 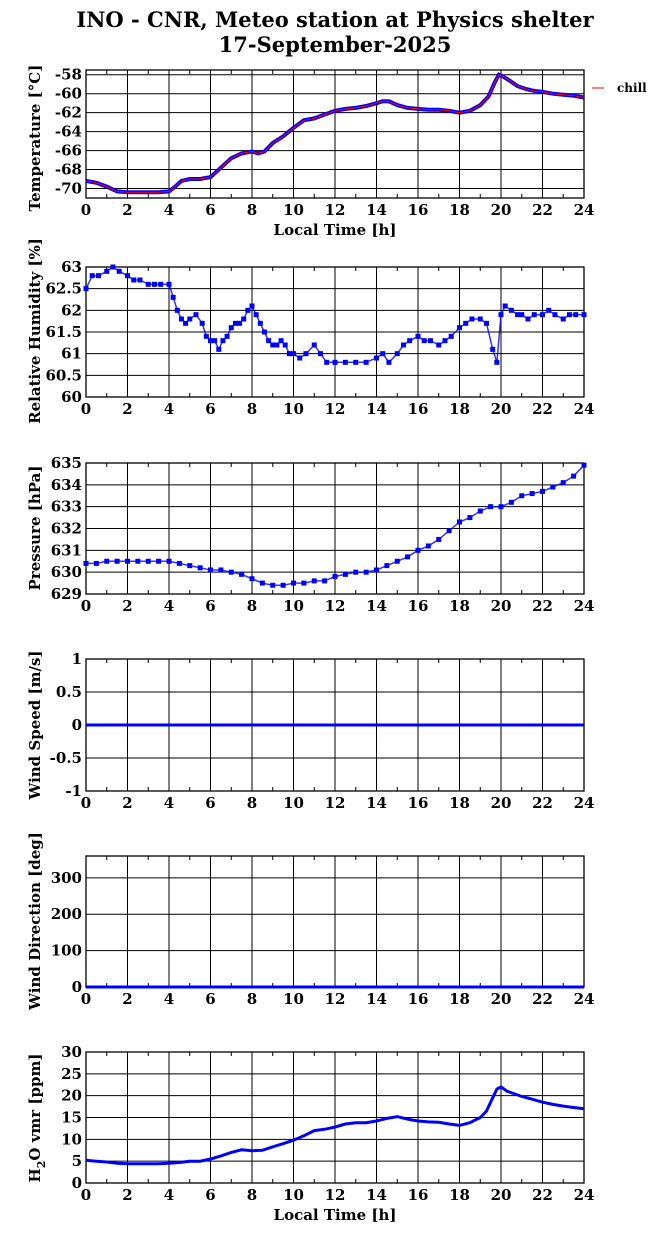 I want to click on wind-speed-x-tick-label: 24, so click(x=584, y=803).